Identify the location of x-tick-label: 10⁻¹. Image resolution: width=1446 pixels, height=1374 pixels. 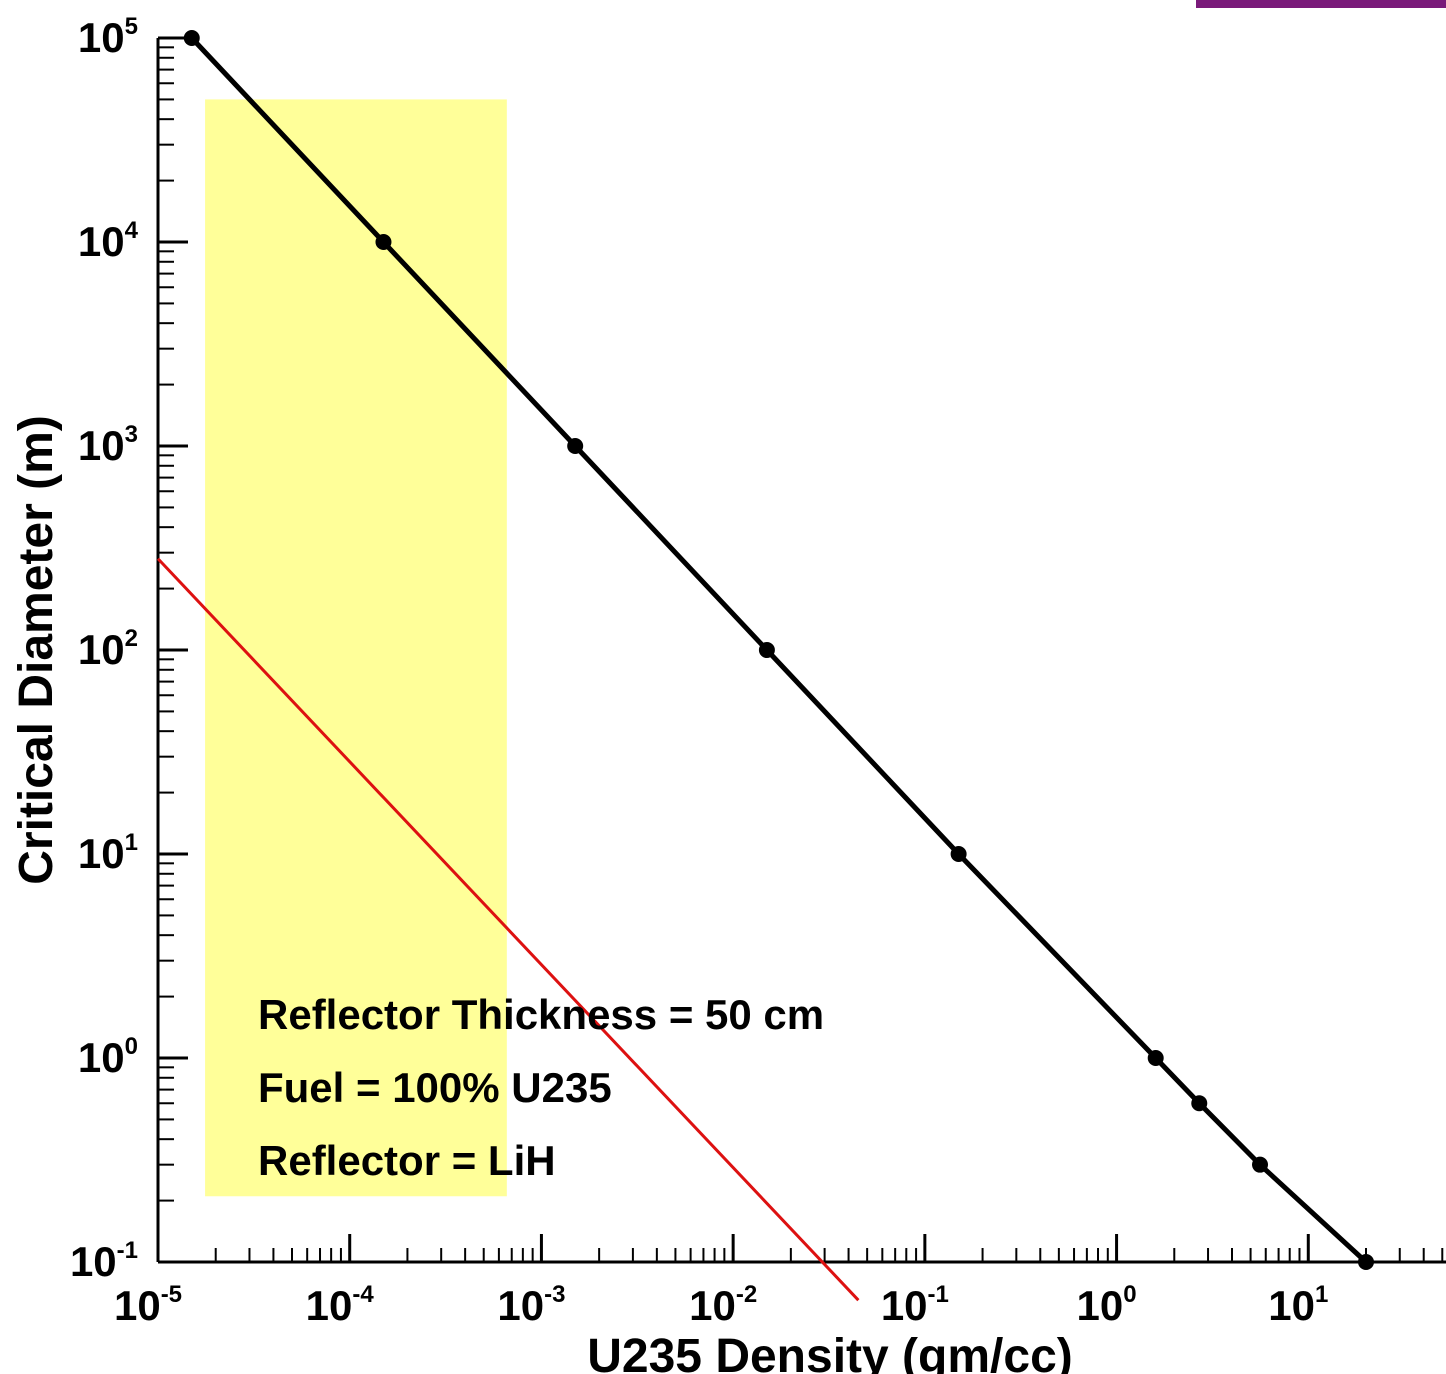
(915, 1305).